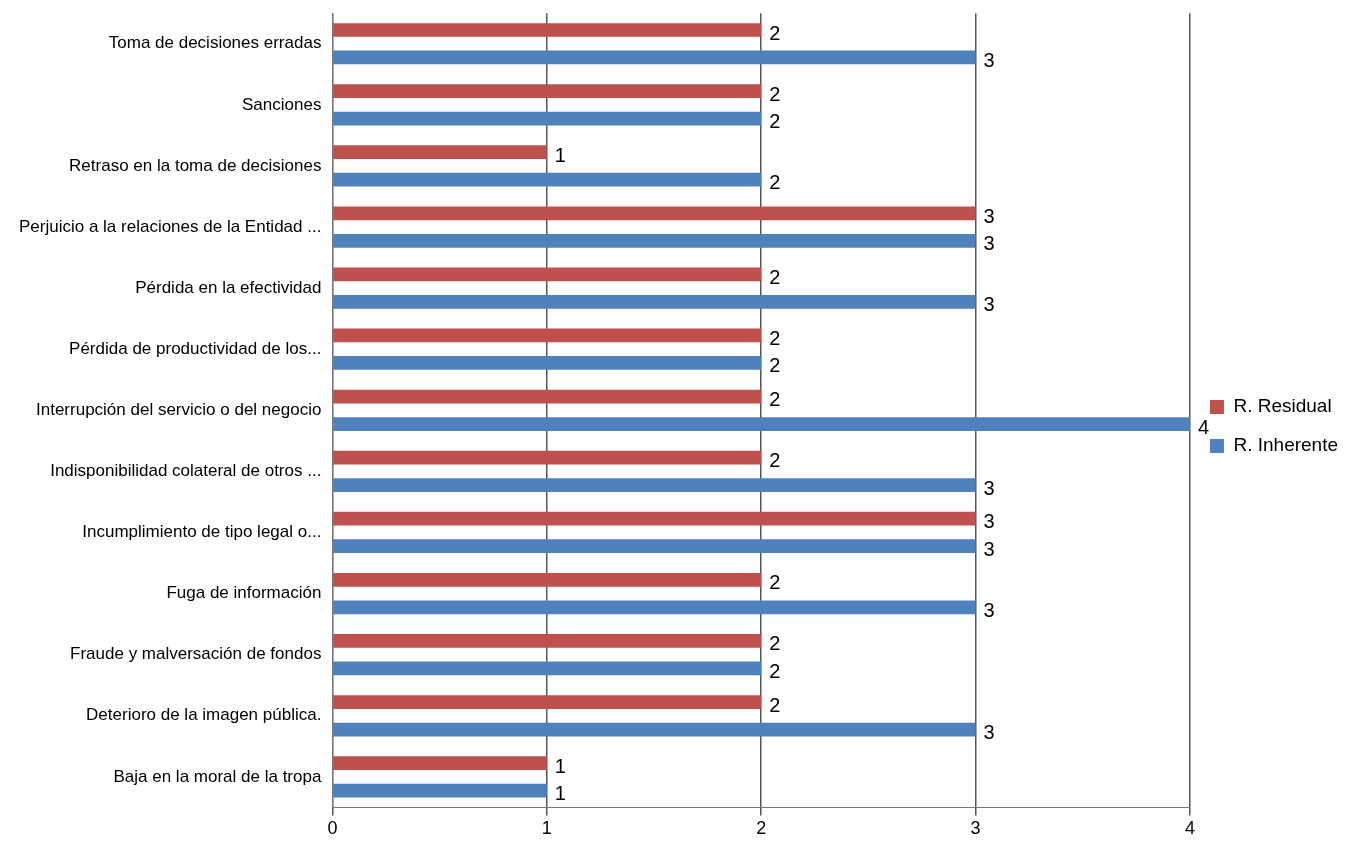 The image size is (1358, 853). Describe the element at coordinates (244, 593) in the screenshot. I see `y-tick-label: Fuga de información` at that location.